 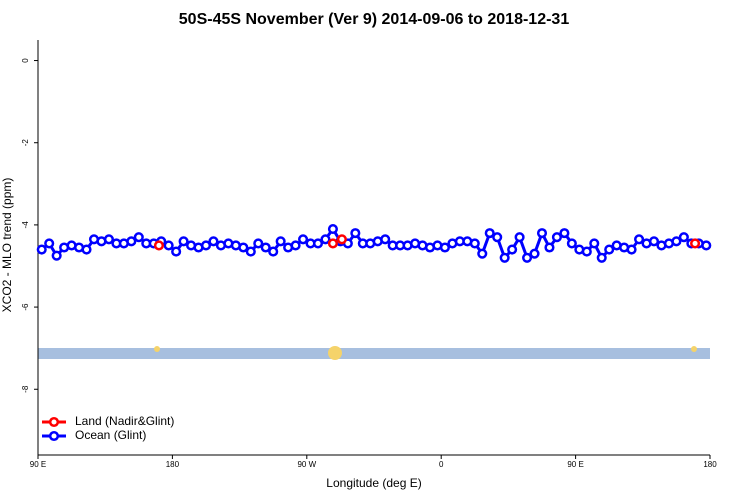 I want to click on y-tick-label: -8, so click(x=25, y=389).